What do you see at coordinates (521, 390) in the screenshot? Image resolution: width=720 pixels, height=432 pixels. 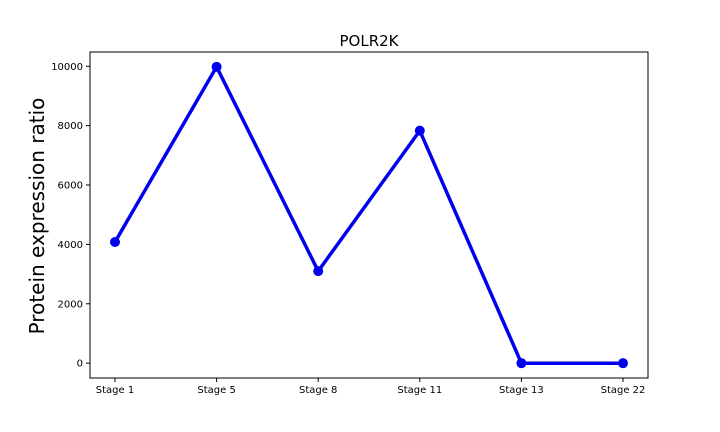 I see `x-tick-label: Stage 13` at bounding box center [521, 390].